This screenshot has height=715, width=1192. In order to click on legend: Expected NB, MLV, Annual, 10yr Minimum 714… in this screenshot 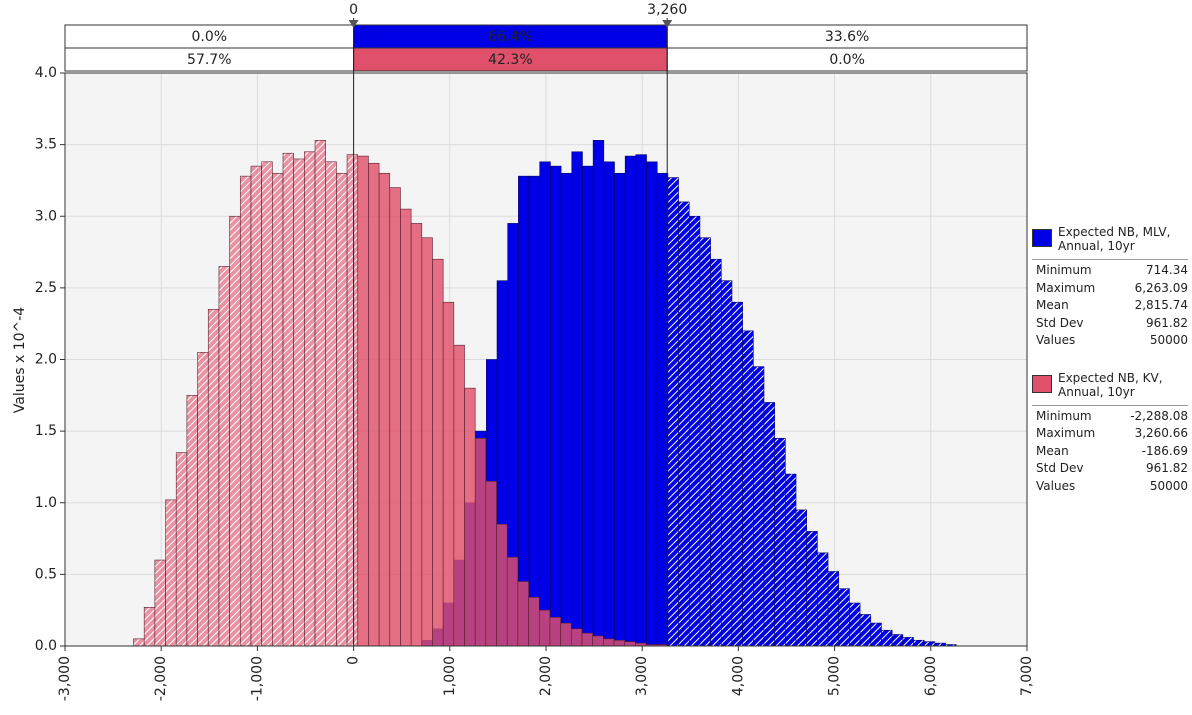, I will do `click(1110, 370)`.